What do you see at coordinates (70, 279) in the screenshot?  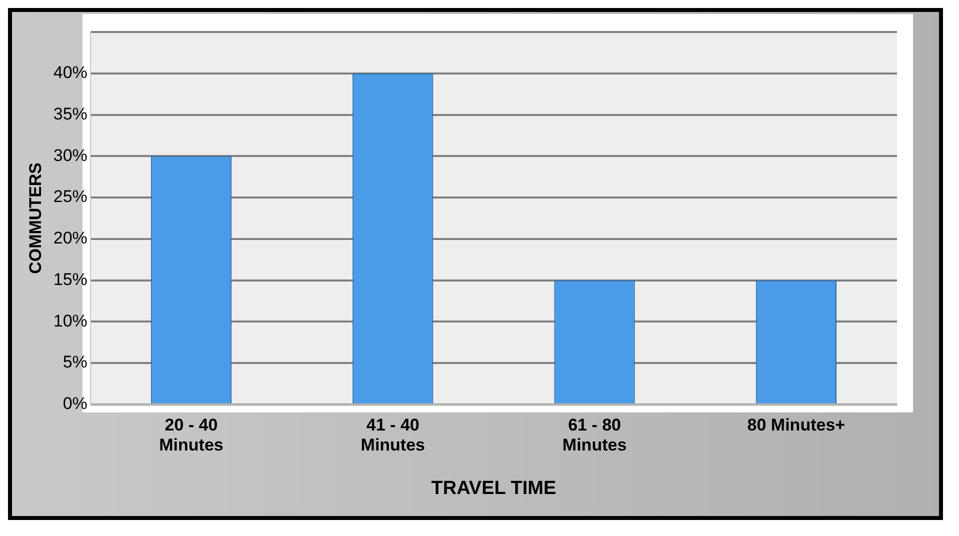 I see `y-tick-label: 15%` at bounding box center [70, 279].